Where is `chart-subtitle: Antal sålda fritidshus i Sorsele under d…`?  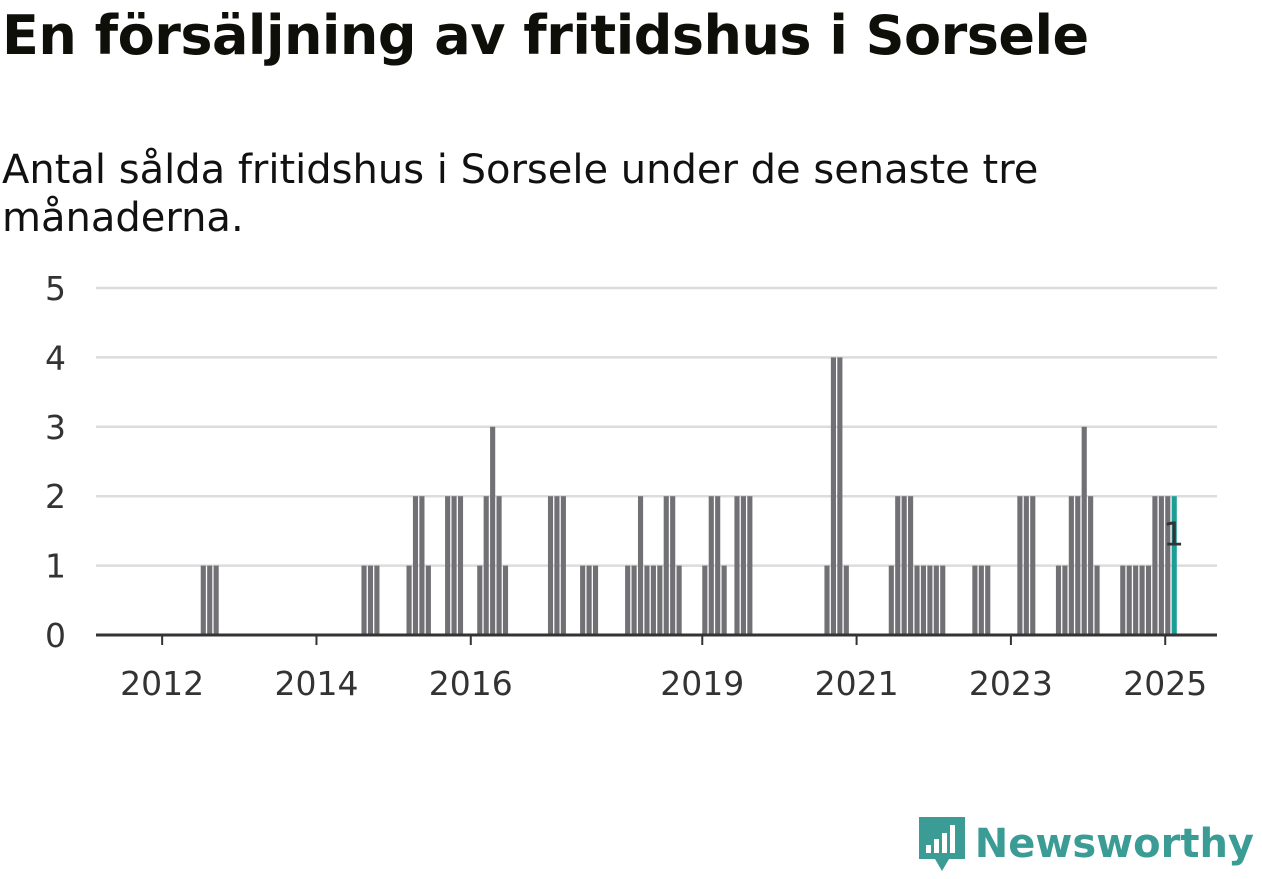 chart-subtitle: Antal sålda fritidshus i Sorsele under d… is located at coordinates (520, 194).